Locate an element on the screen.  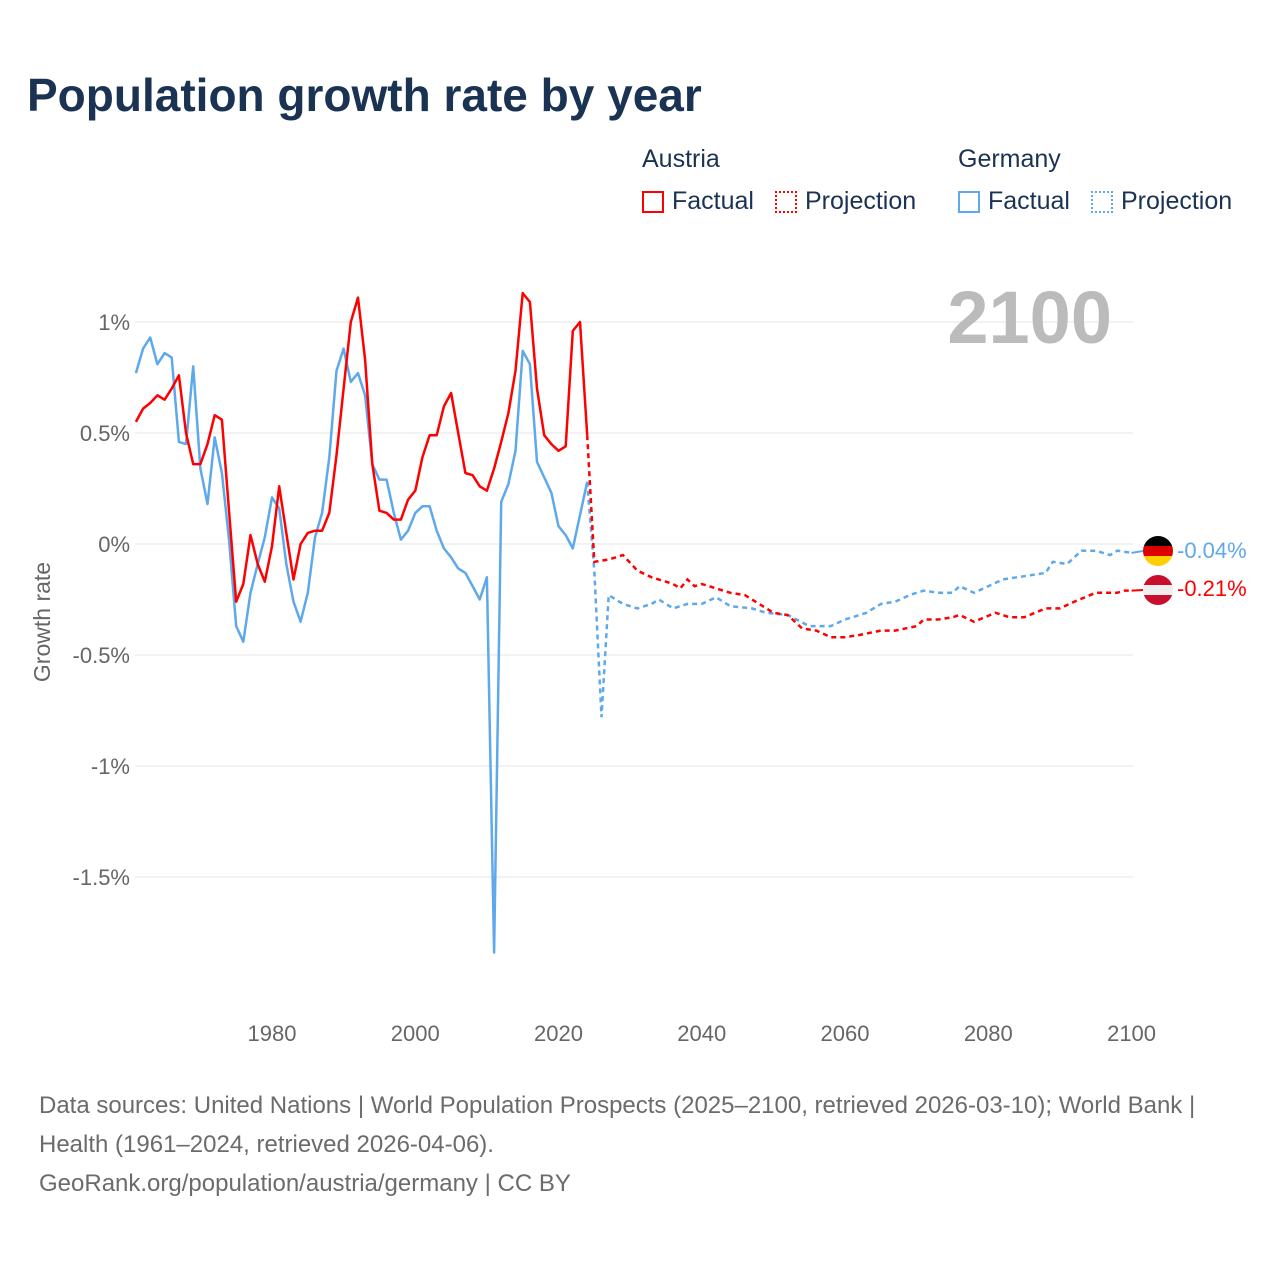
y-axis-label: Growth rate is located at coordinates (42, 622).